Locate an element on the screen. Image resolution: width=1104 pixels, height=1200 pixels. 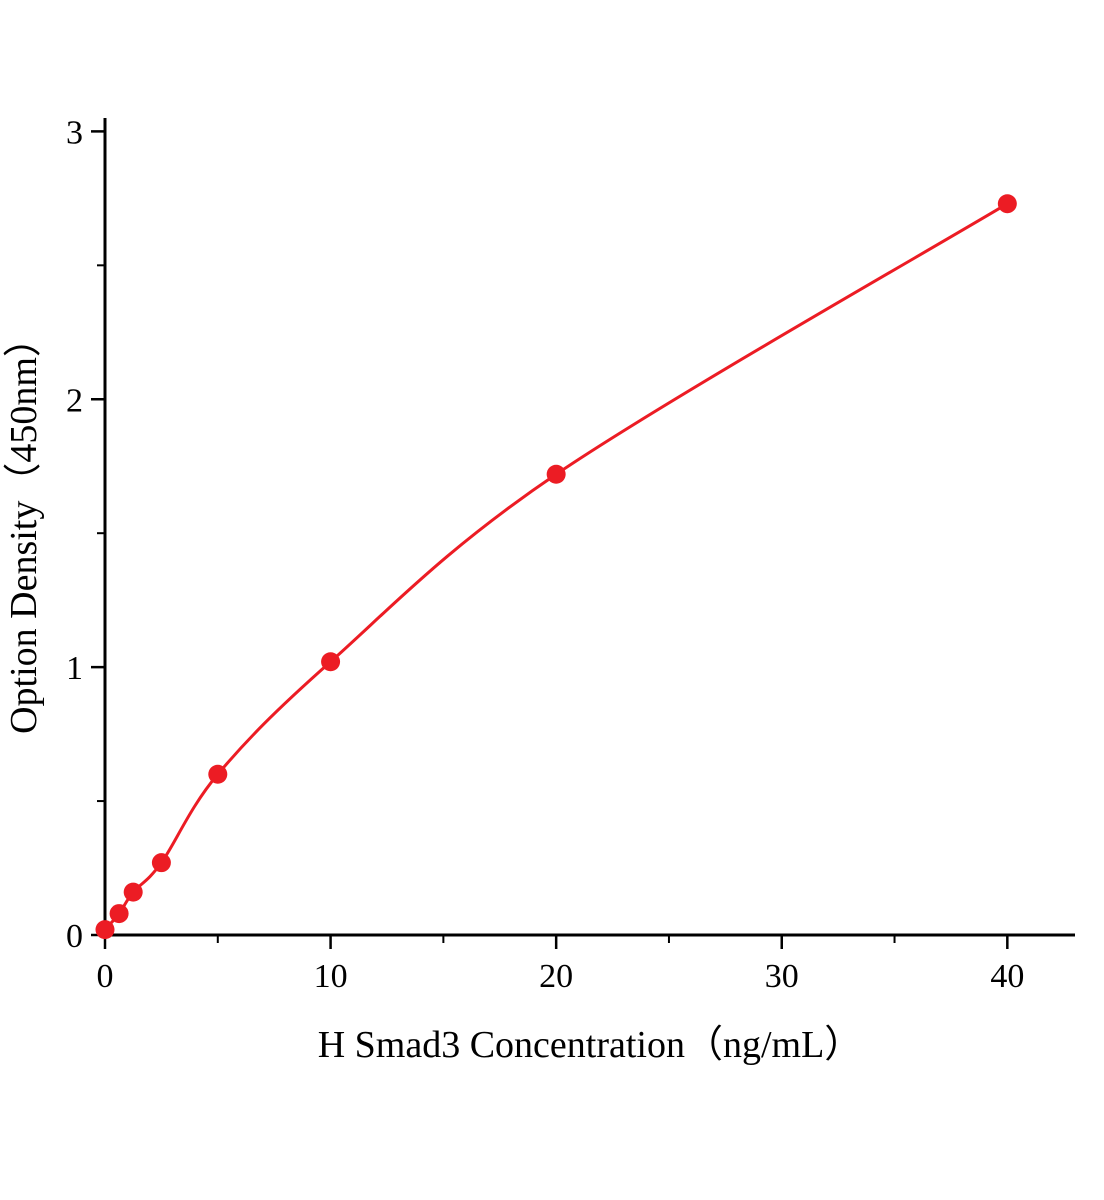
y-tick-label: 0 is located at coordinates (74, 936).